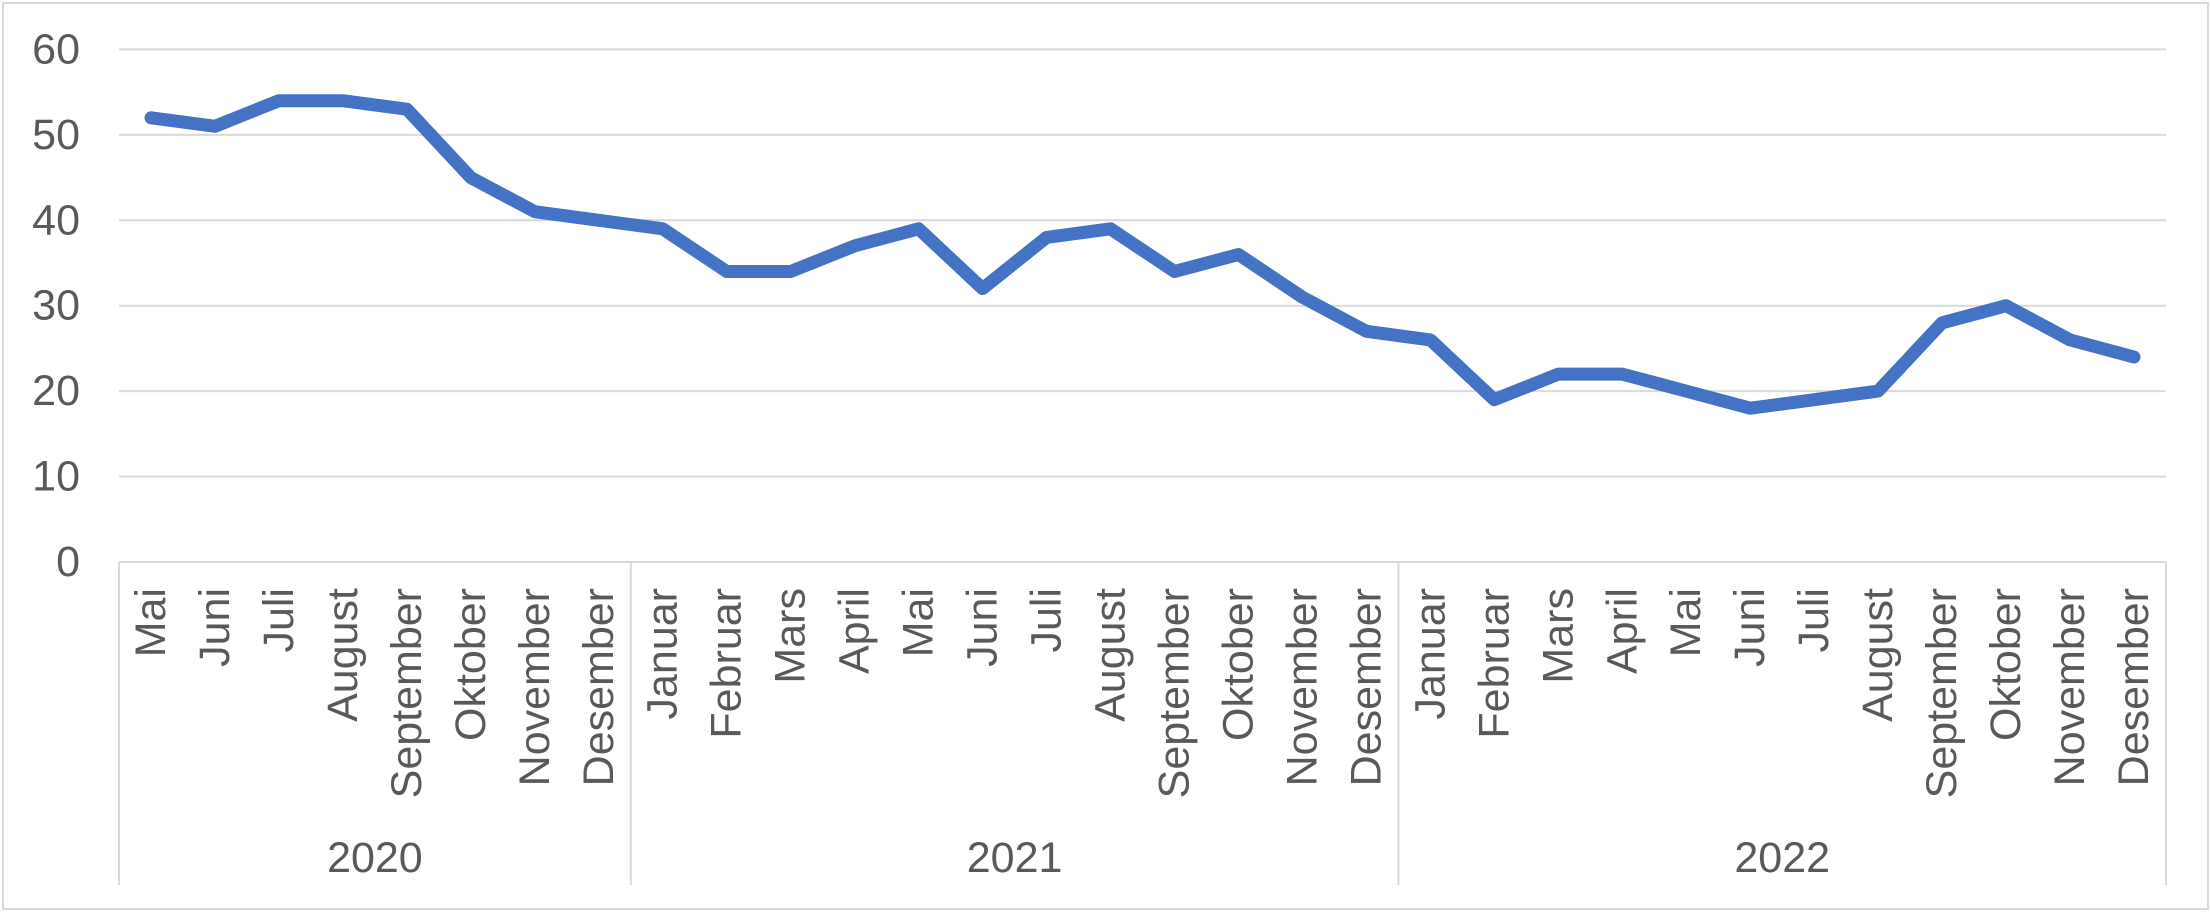 The width and height of the screenshot is (2211, 912). Describe the element at coordinates (56, 391) in the screenshot. I see `y-axis-label: 20` at that location.